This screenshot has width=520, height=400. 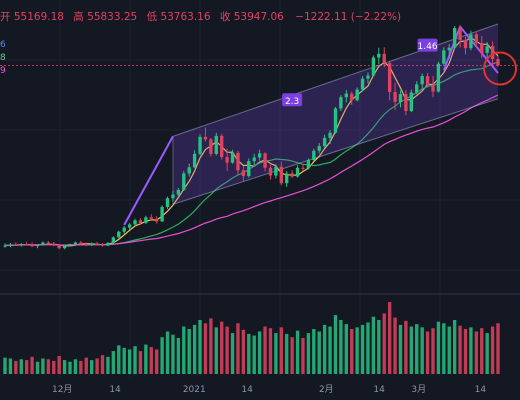 What do you see at coordinates (112, 17) in the screenshot?
I see `high-value: 55833.25` at bounding box center [112, 17].